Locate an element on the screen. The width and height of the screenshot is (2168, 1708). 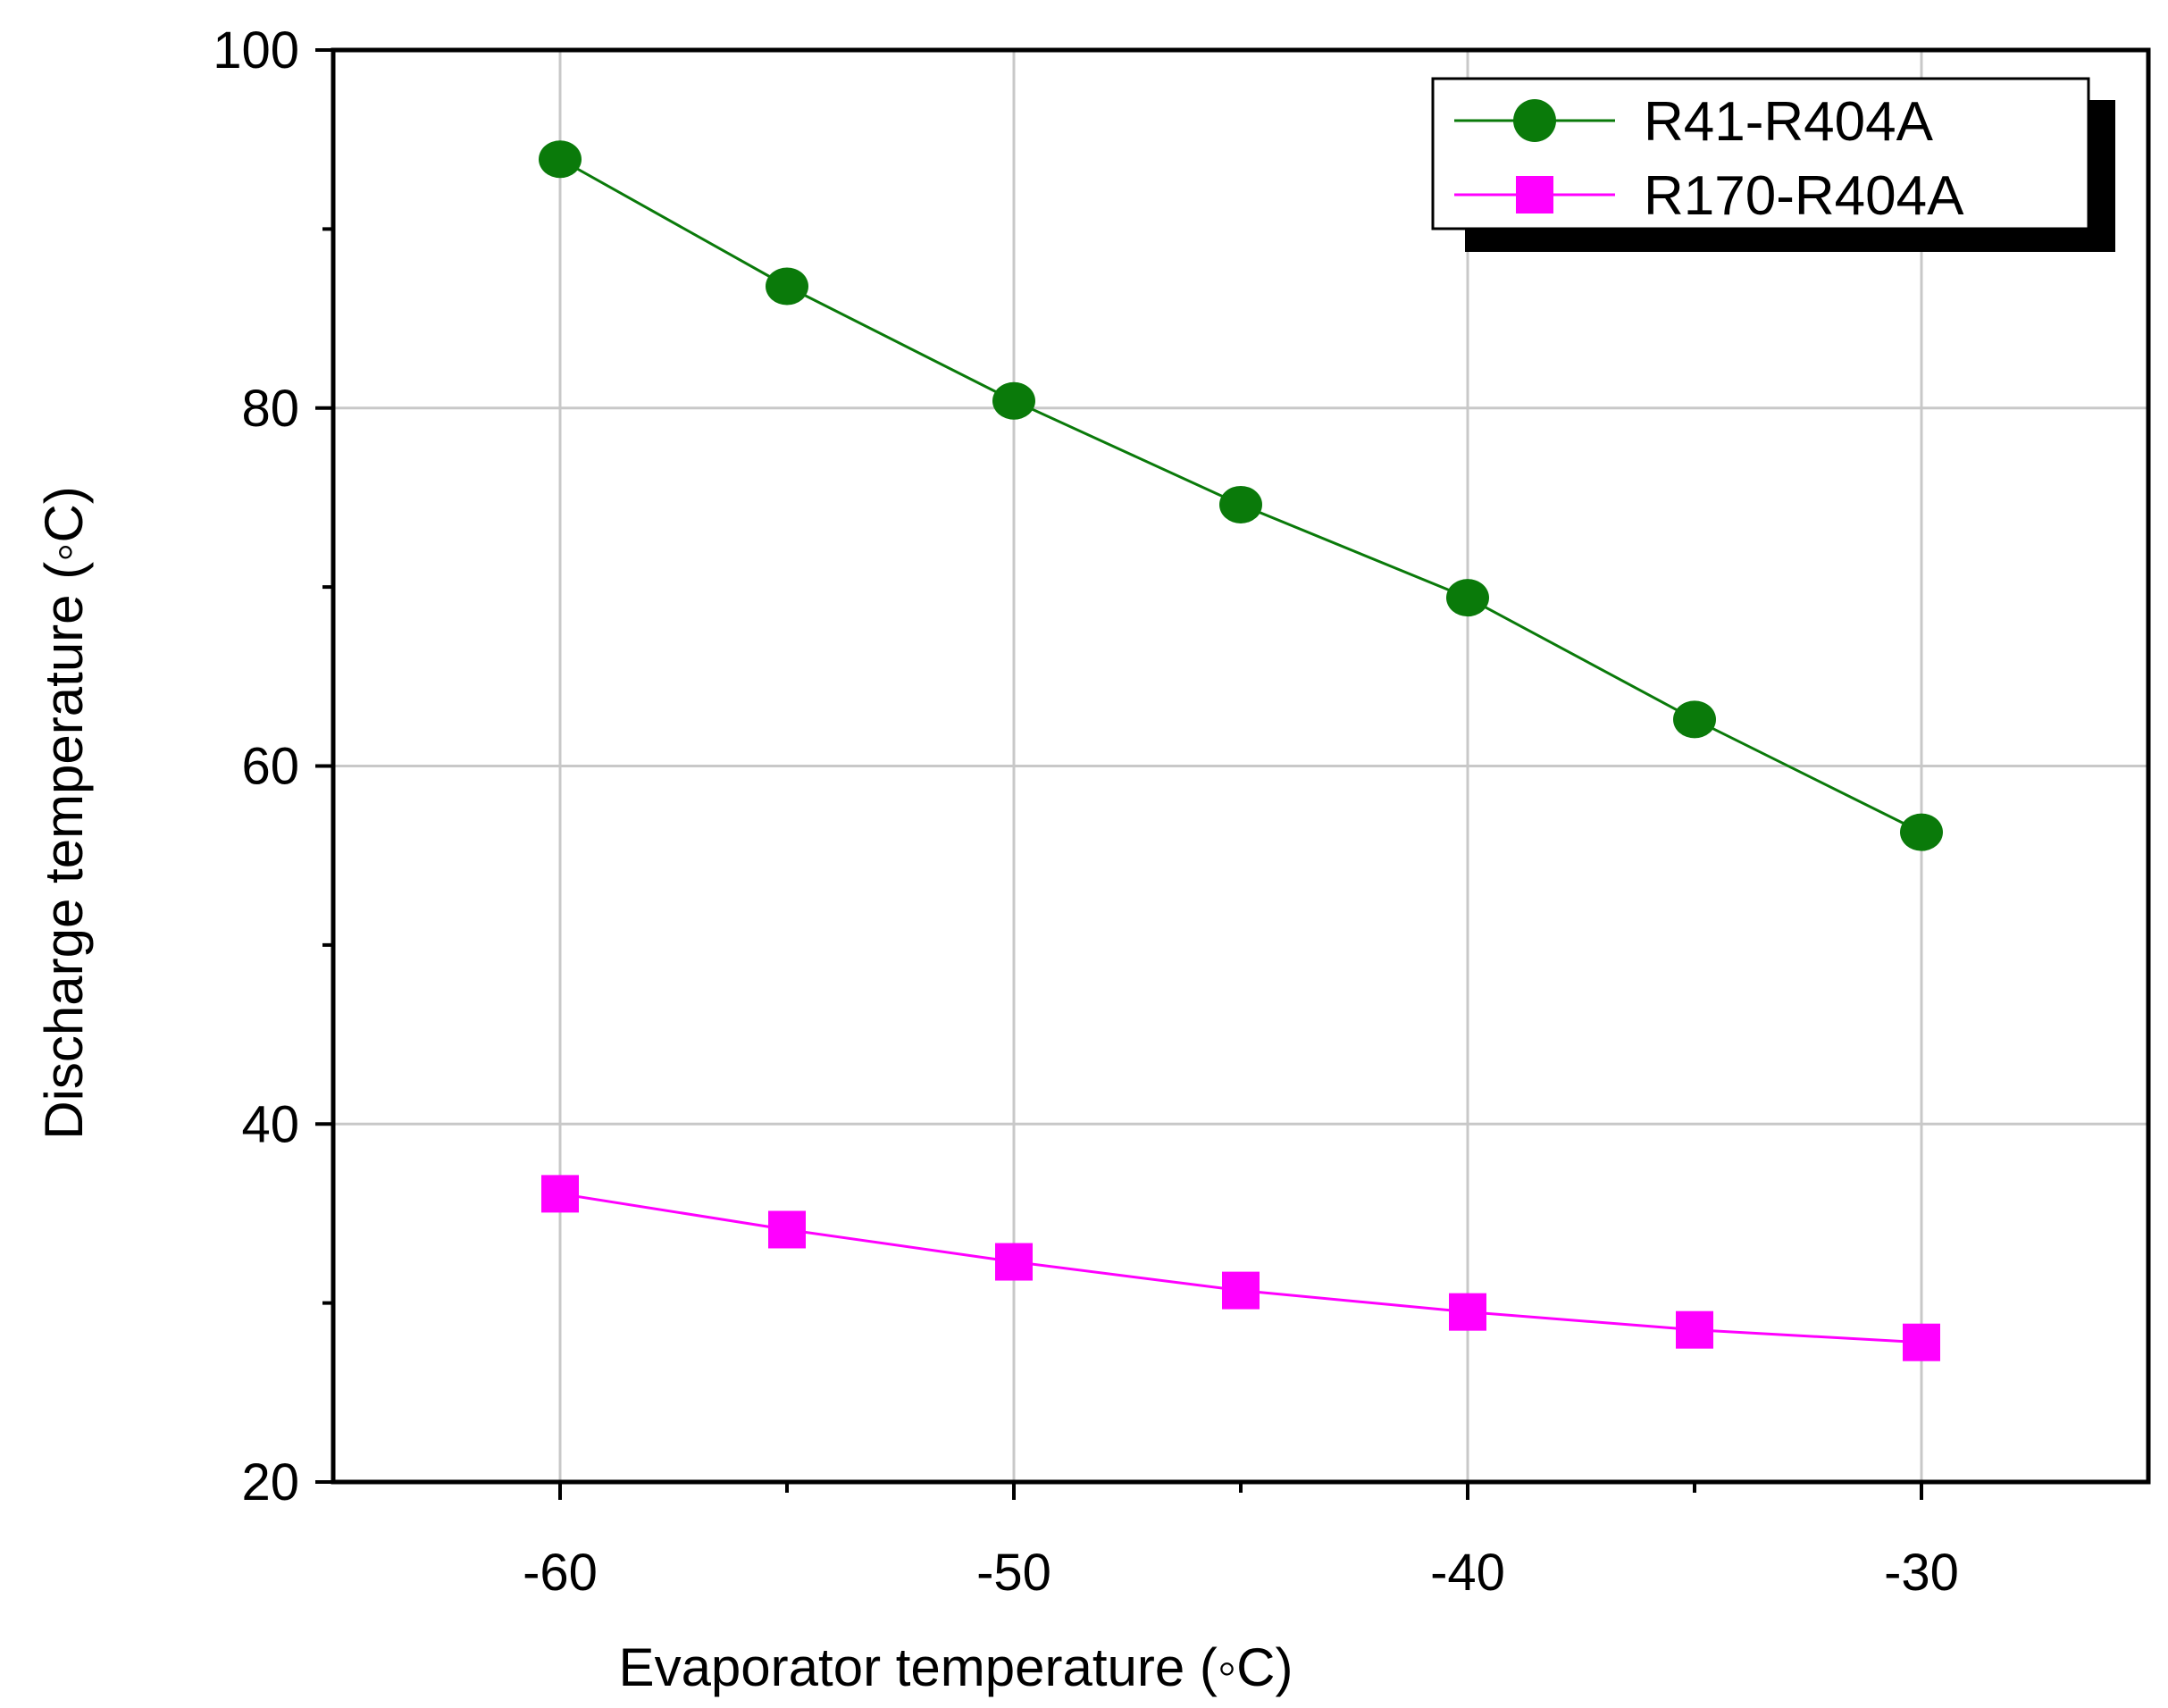
legend-marker-r170 is located at coordinates (1534, 195).